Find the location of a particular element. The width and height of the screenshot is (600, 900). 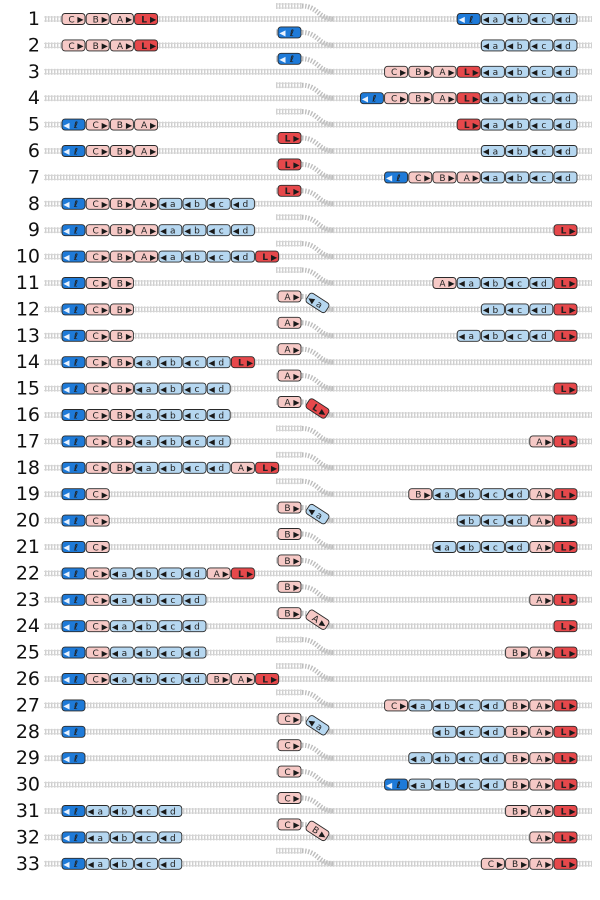

step-number: 1 is located at coordinates (34, 19).